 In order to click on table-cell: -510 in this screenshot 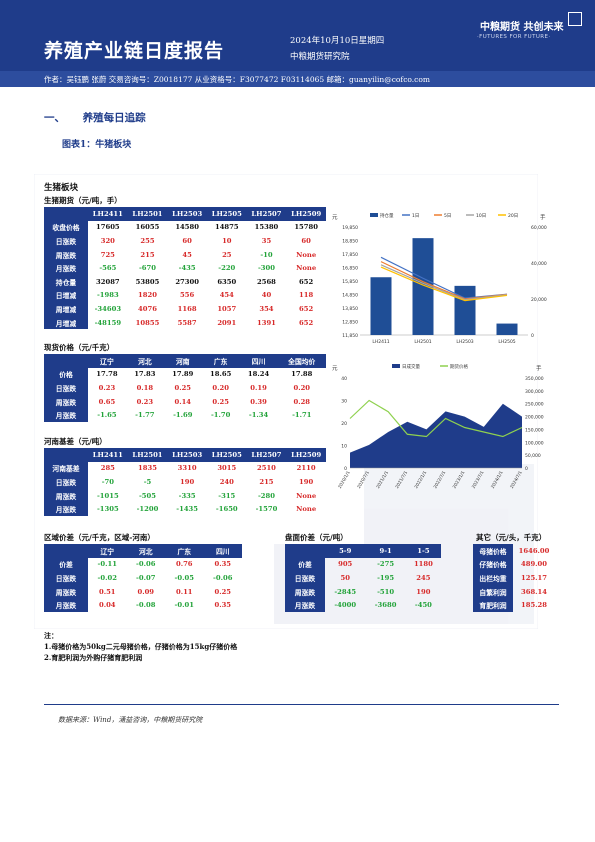, I will do `click(386, 591)`.